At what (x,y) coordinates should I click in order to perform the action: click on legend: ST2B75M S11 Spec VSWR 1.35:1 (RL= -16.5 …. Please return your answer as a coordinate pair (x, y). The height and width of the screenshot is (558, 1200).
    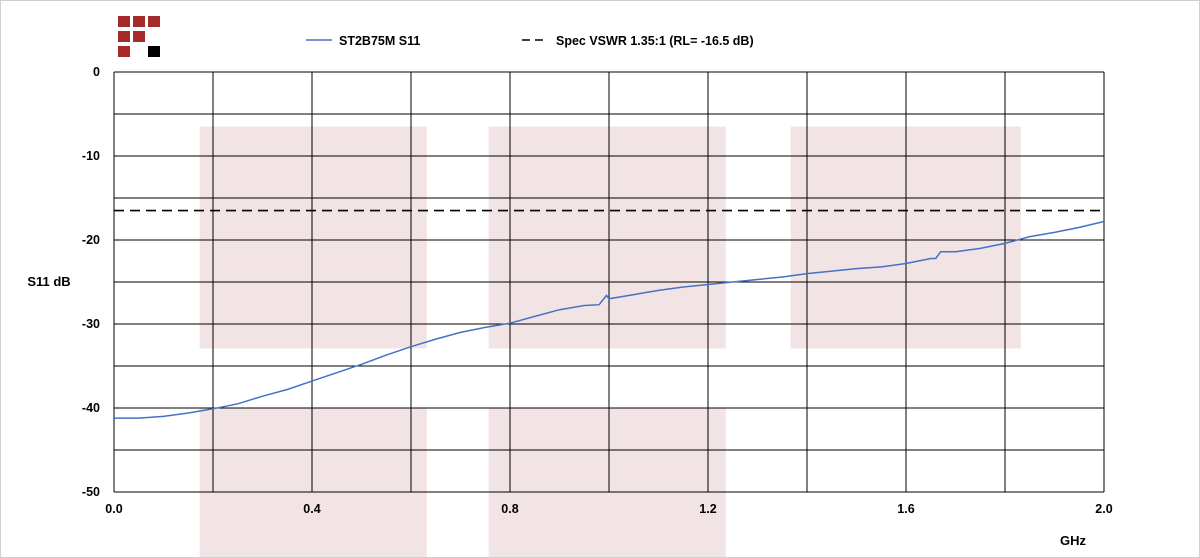
    Looking at the image, I should click on (530, 41).